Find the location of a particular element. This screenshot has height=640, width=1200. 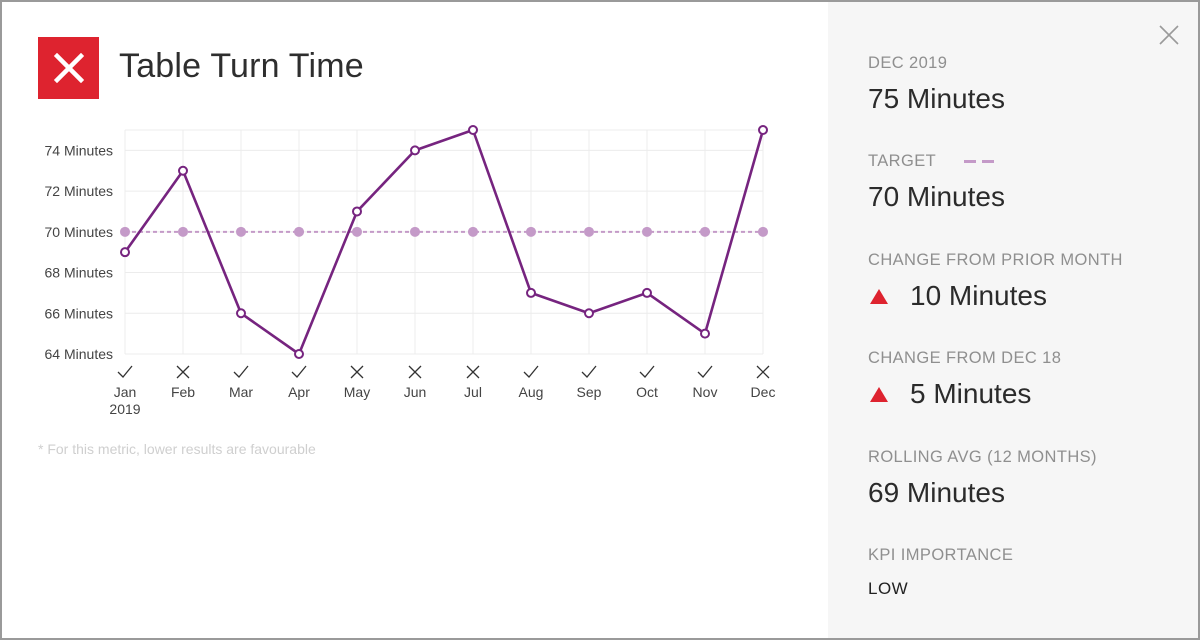

stat-kpi-importance: KPI IMPORTANCE LOW is located at coordinates (940, 572).